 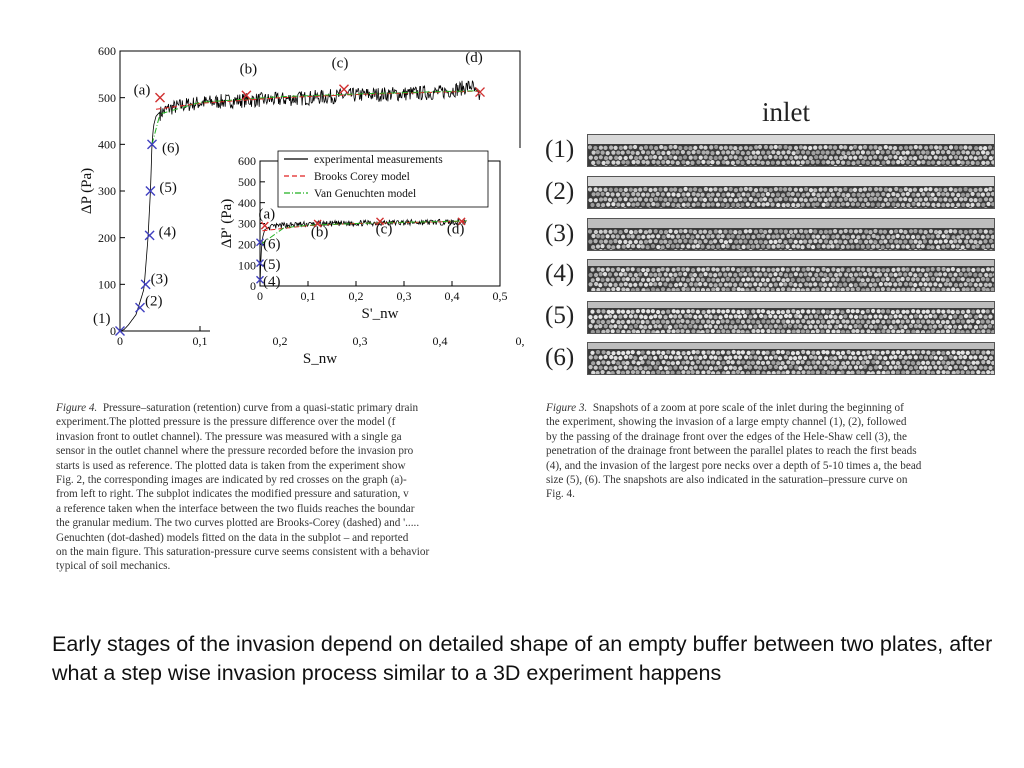 I want to click on main-x-tick-label: 0,3, so click(x=360, y=341).